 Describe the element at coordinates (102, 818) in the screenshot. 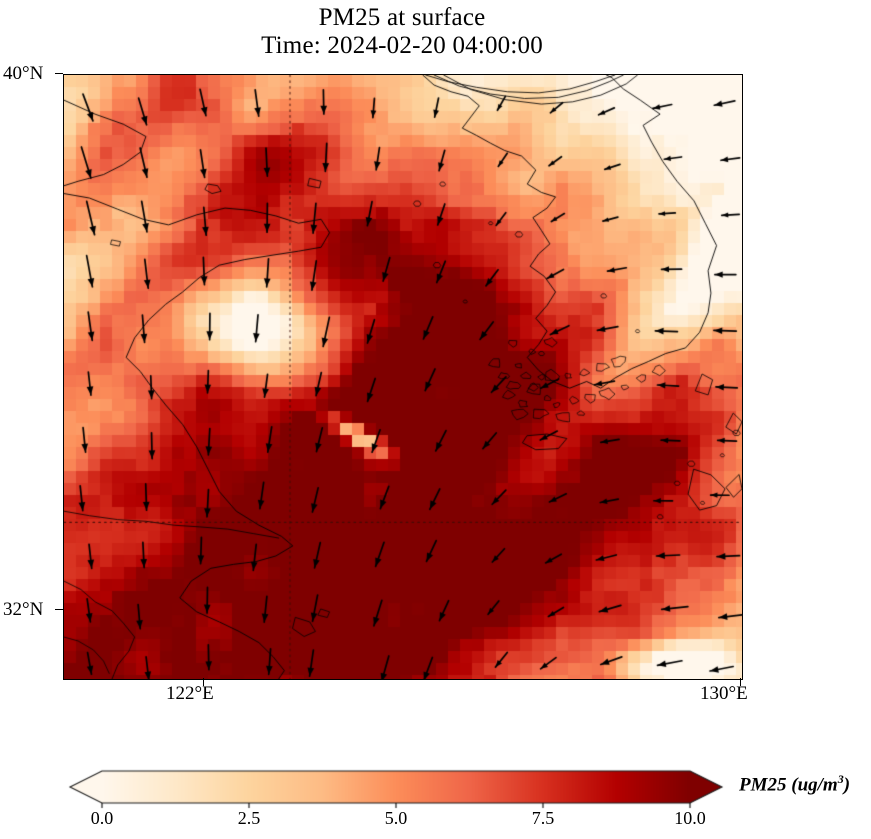

I see `colorbar-tick-0: 0.0` at that location.